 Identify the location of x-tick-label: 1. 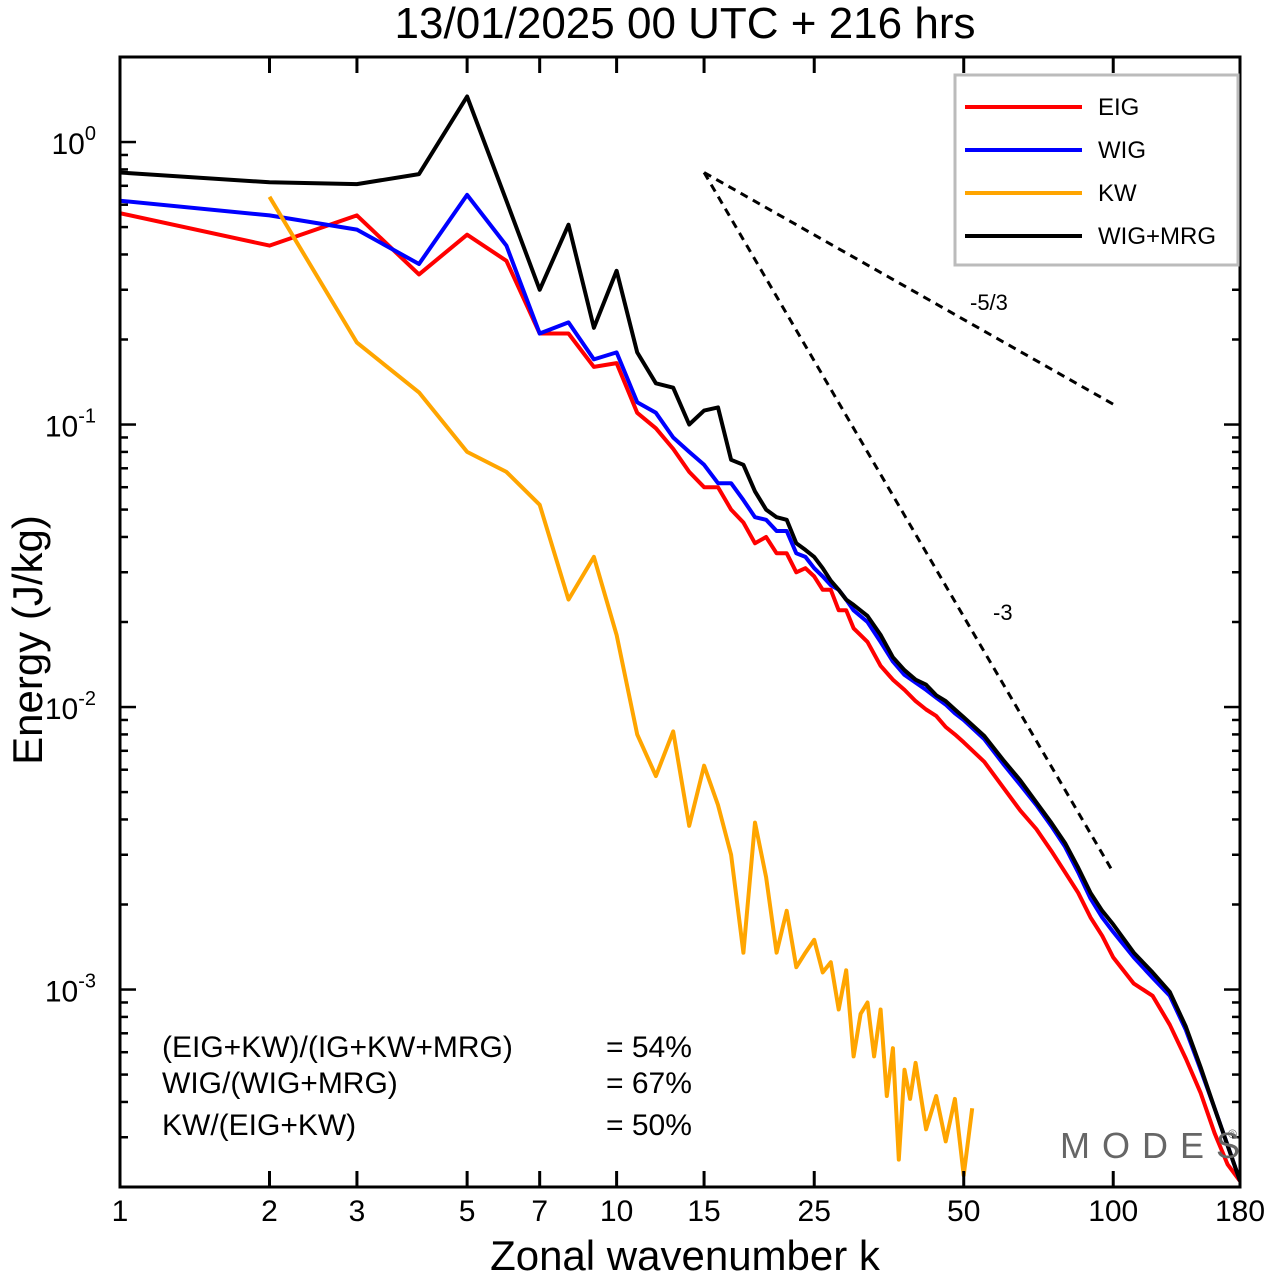
(120, 1211).